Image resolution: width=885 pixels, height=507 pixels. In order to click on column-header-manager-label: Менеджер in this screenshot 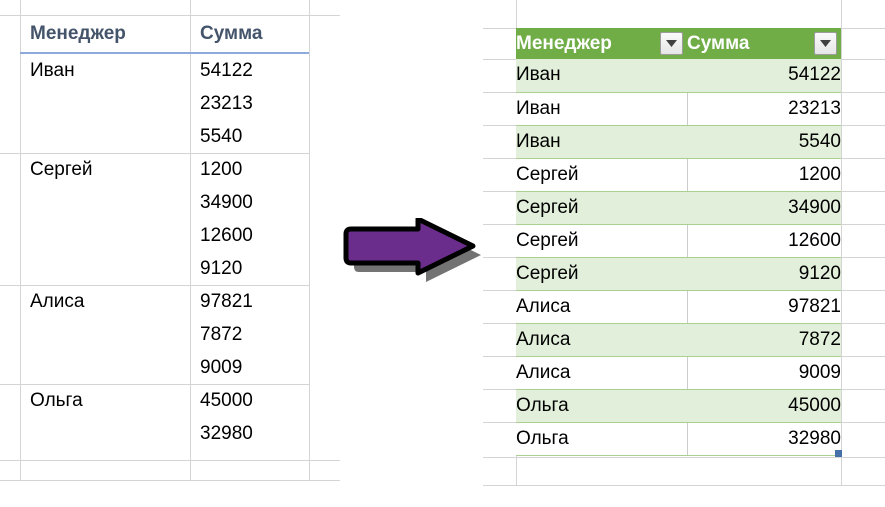, I will do `click(564, 43)`.